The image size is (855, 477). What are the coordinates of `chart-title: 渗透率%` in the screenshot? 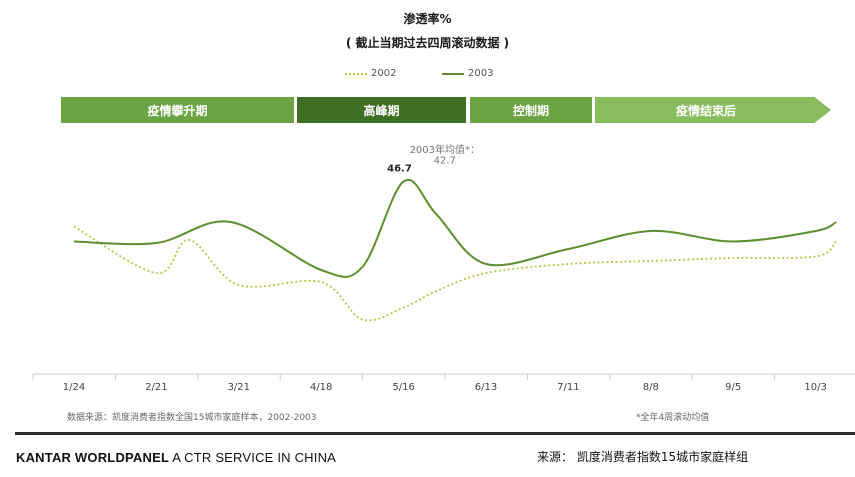 It's located at (427, 19).